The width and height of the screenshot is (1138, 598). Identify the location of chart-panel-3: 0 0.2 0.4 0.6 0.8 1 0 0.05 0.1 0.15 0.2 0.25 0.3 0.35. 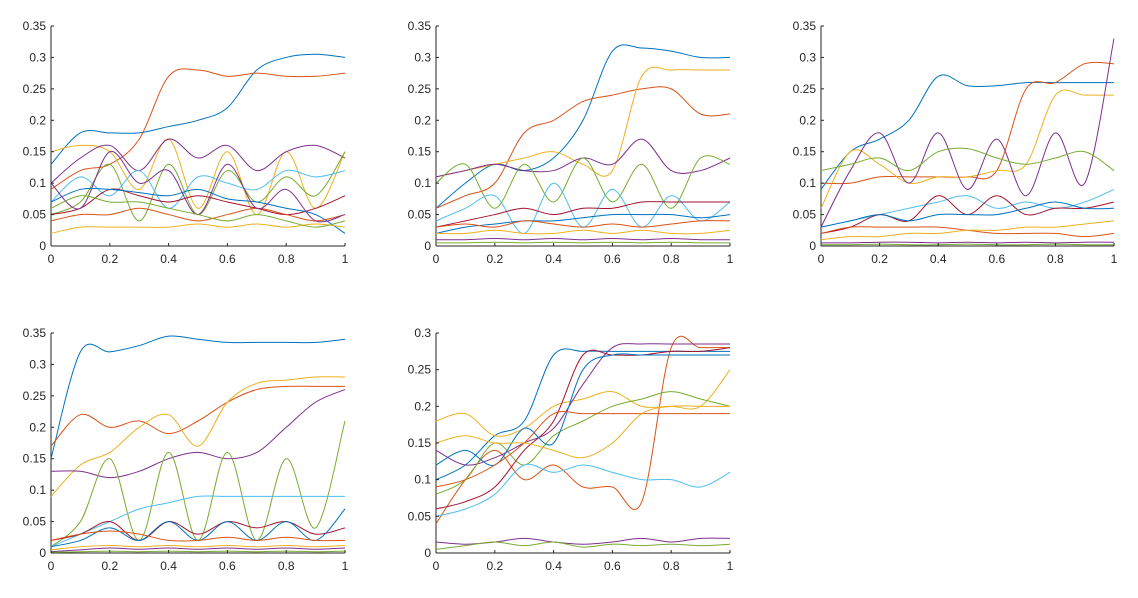
(955, 142).